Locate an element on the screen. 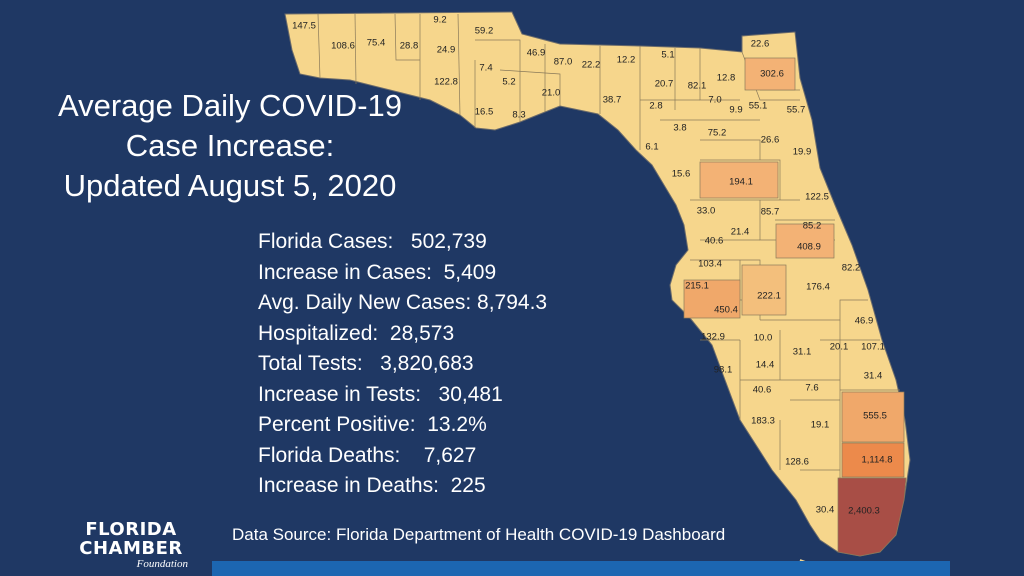 The image size is (1024, 576). county-value-label: 21.0 is located at coordinates (551, 93).